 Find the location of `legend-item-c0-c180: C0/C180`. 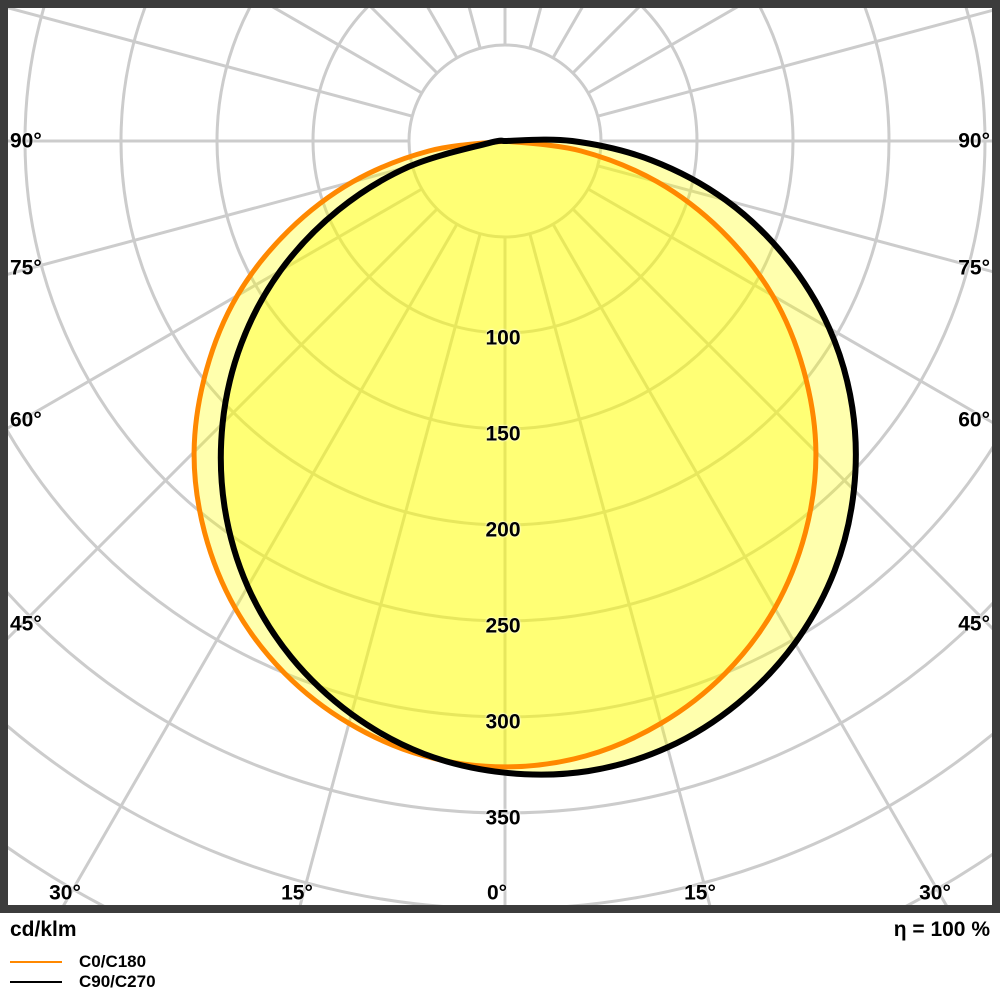

legend-item-c0-c180: C0/C180 is located at coordinates (83, 961).